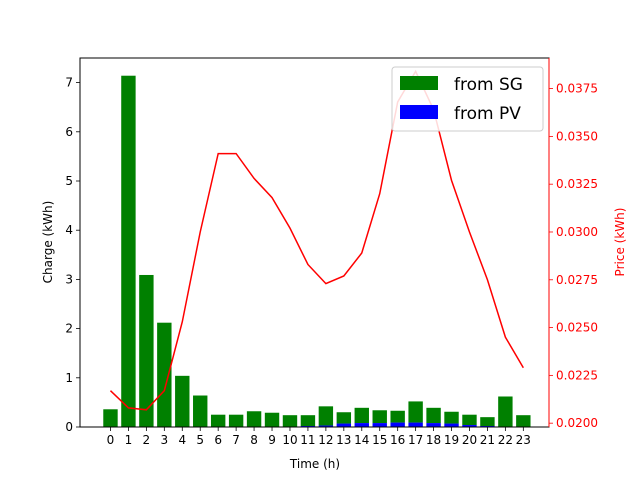 This screenshot has height=480, width=640. Describe the element at coordinates (48, 242) in the screenshot. I see `y-axis-label: Charge (kWh)` at that location.